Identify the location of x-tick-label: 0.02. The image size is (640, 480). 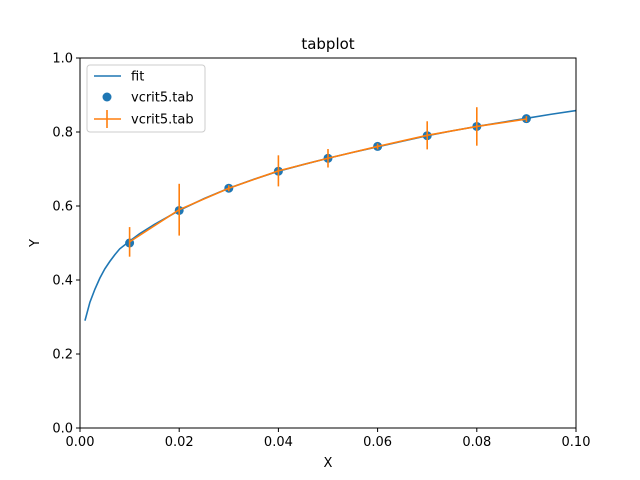
(179, 442).